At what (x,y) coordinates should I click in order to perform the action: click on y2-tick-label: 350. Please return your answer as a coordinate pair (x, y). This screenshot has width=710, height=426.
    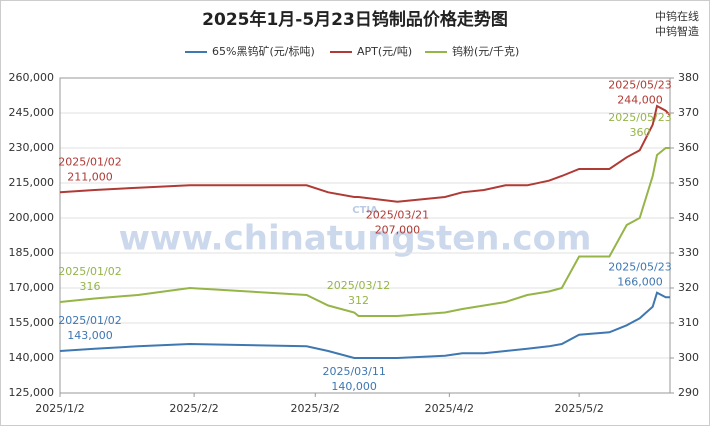
    Looking at the image, I should click on (688, 182).